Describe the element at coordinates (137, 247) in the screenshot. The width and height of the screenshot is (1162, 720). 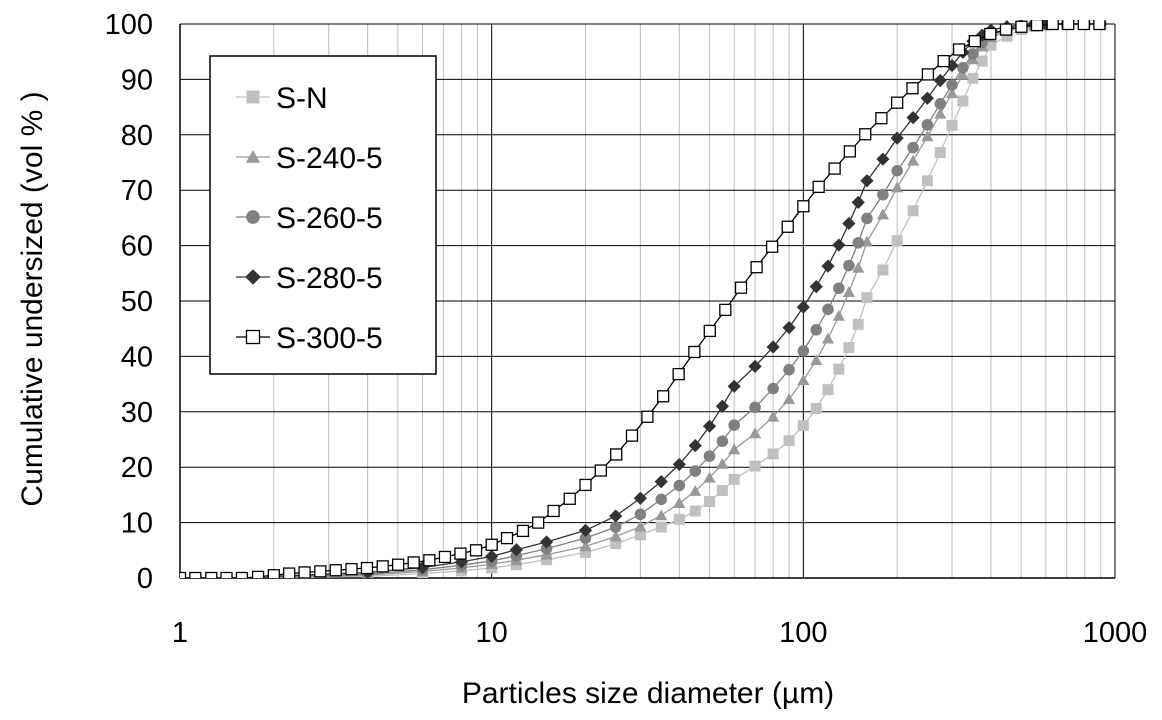
I see `y-tick-label: 60` at that location.